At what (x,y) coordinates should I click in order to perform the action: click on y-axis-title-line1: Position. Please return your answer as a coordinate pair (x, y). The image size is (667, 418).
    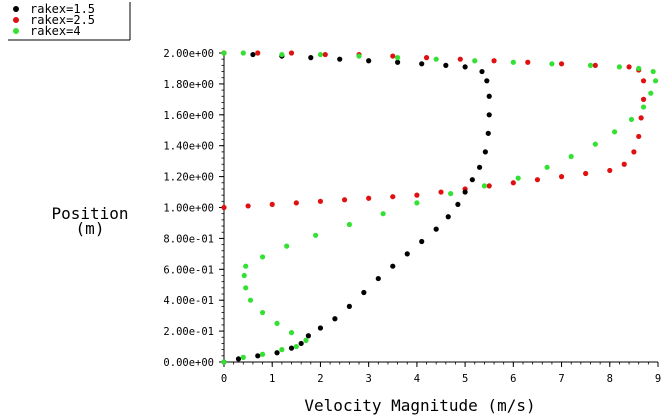
    Looking at the image, I should click on (89, 213).